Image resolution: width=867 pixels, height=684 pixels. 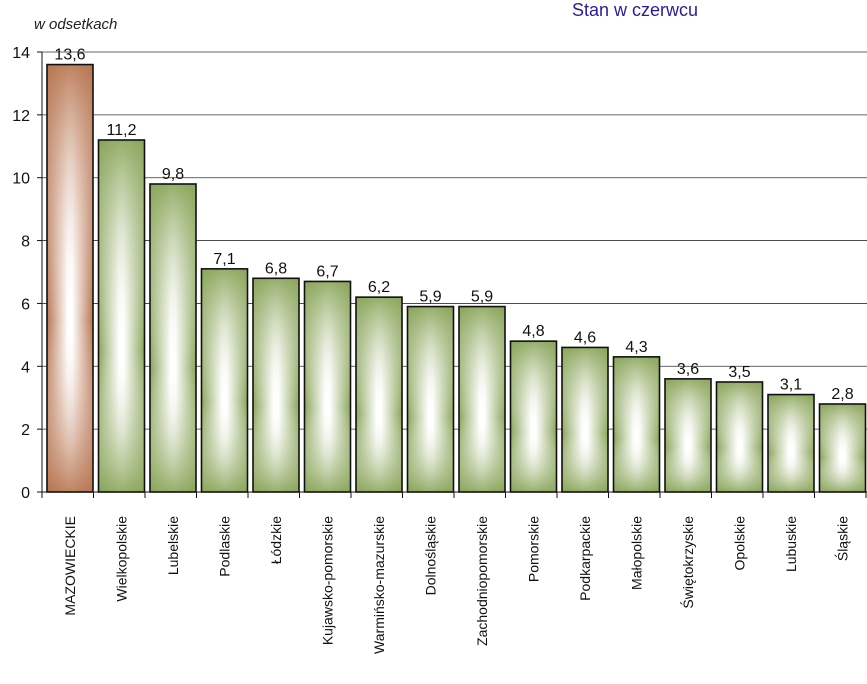 What do you see at coordinates (21, 273) in the screenshot?
I see `y-tick-labels: 0 2 4 6 8 10 12 14` at bounding box center [21, 273].